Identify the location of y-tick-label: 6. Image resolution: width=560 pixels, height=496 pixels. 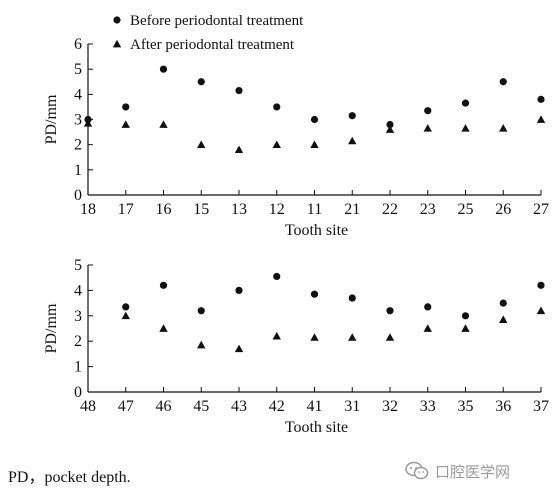
(78, 44).